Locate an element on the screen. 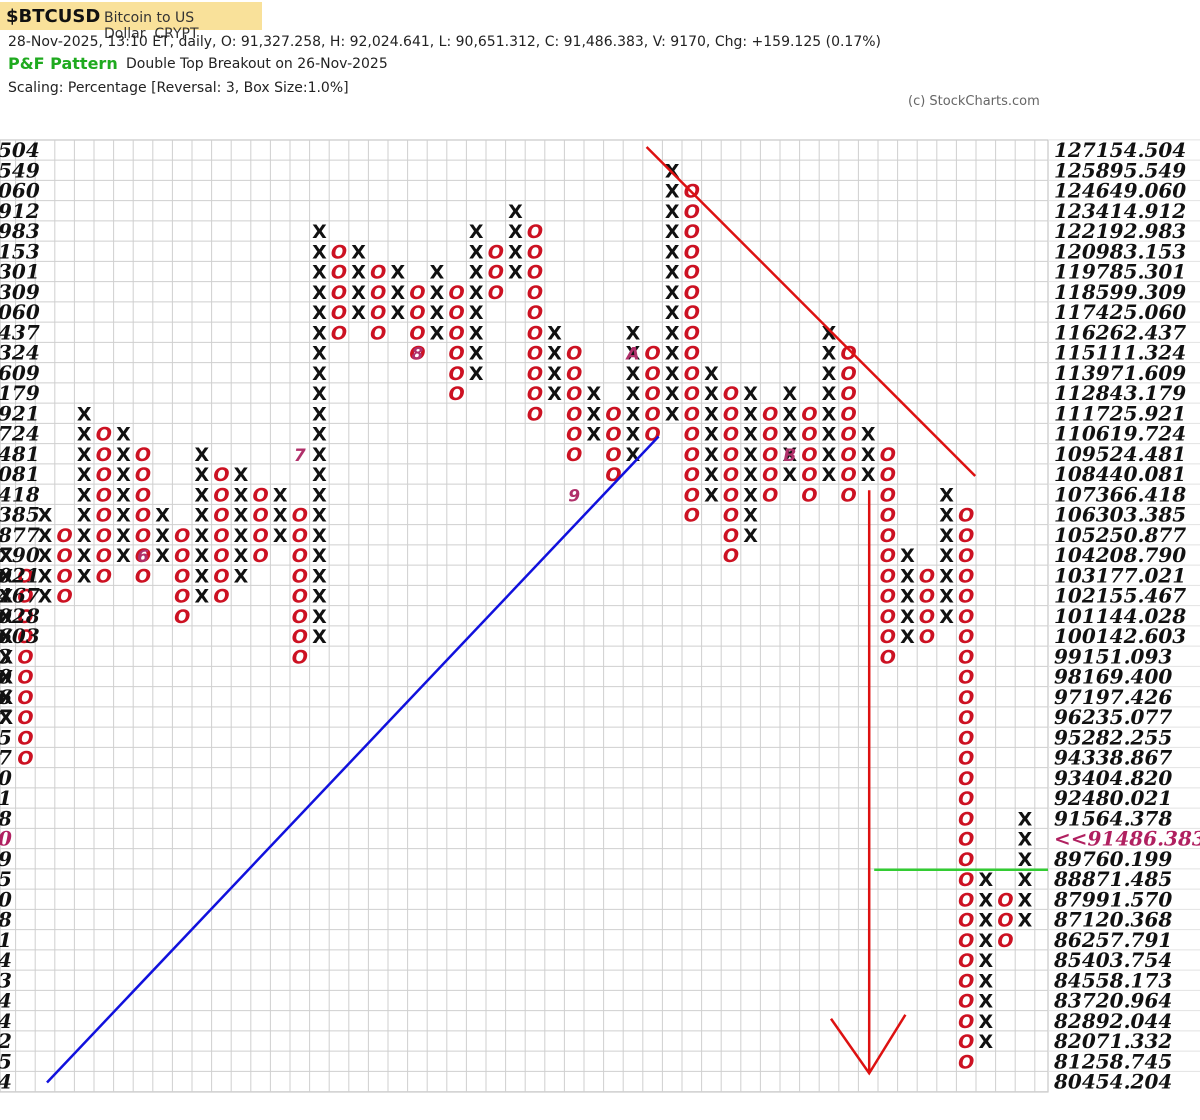 The height and width of the screenshot is (1120, 1200). price-tick-label: 105250.877 is located at coordinates (1120, 535).